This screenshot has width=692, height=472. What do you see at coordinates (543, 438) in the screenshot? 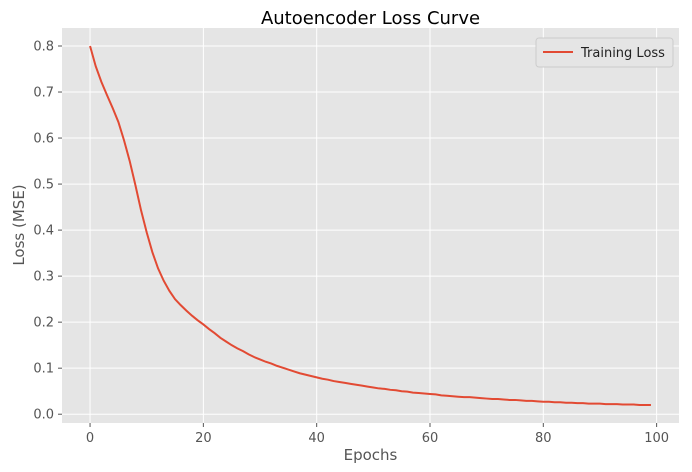
I see `x-tick-label: 80` at bounding box center [543, 438].